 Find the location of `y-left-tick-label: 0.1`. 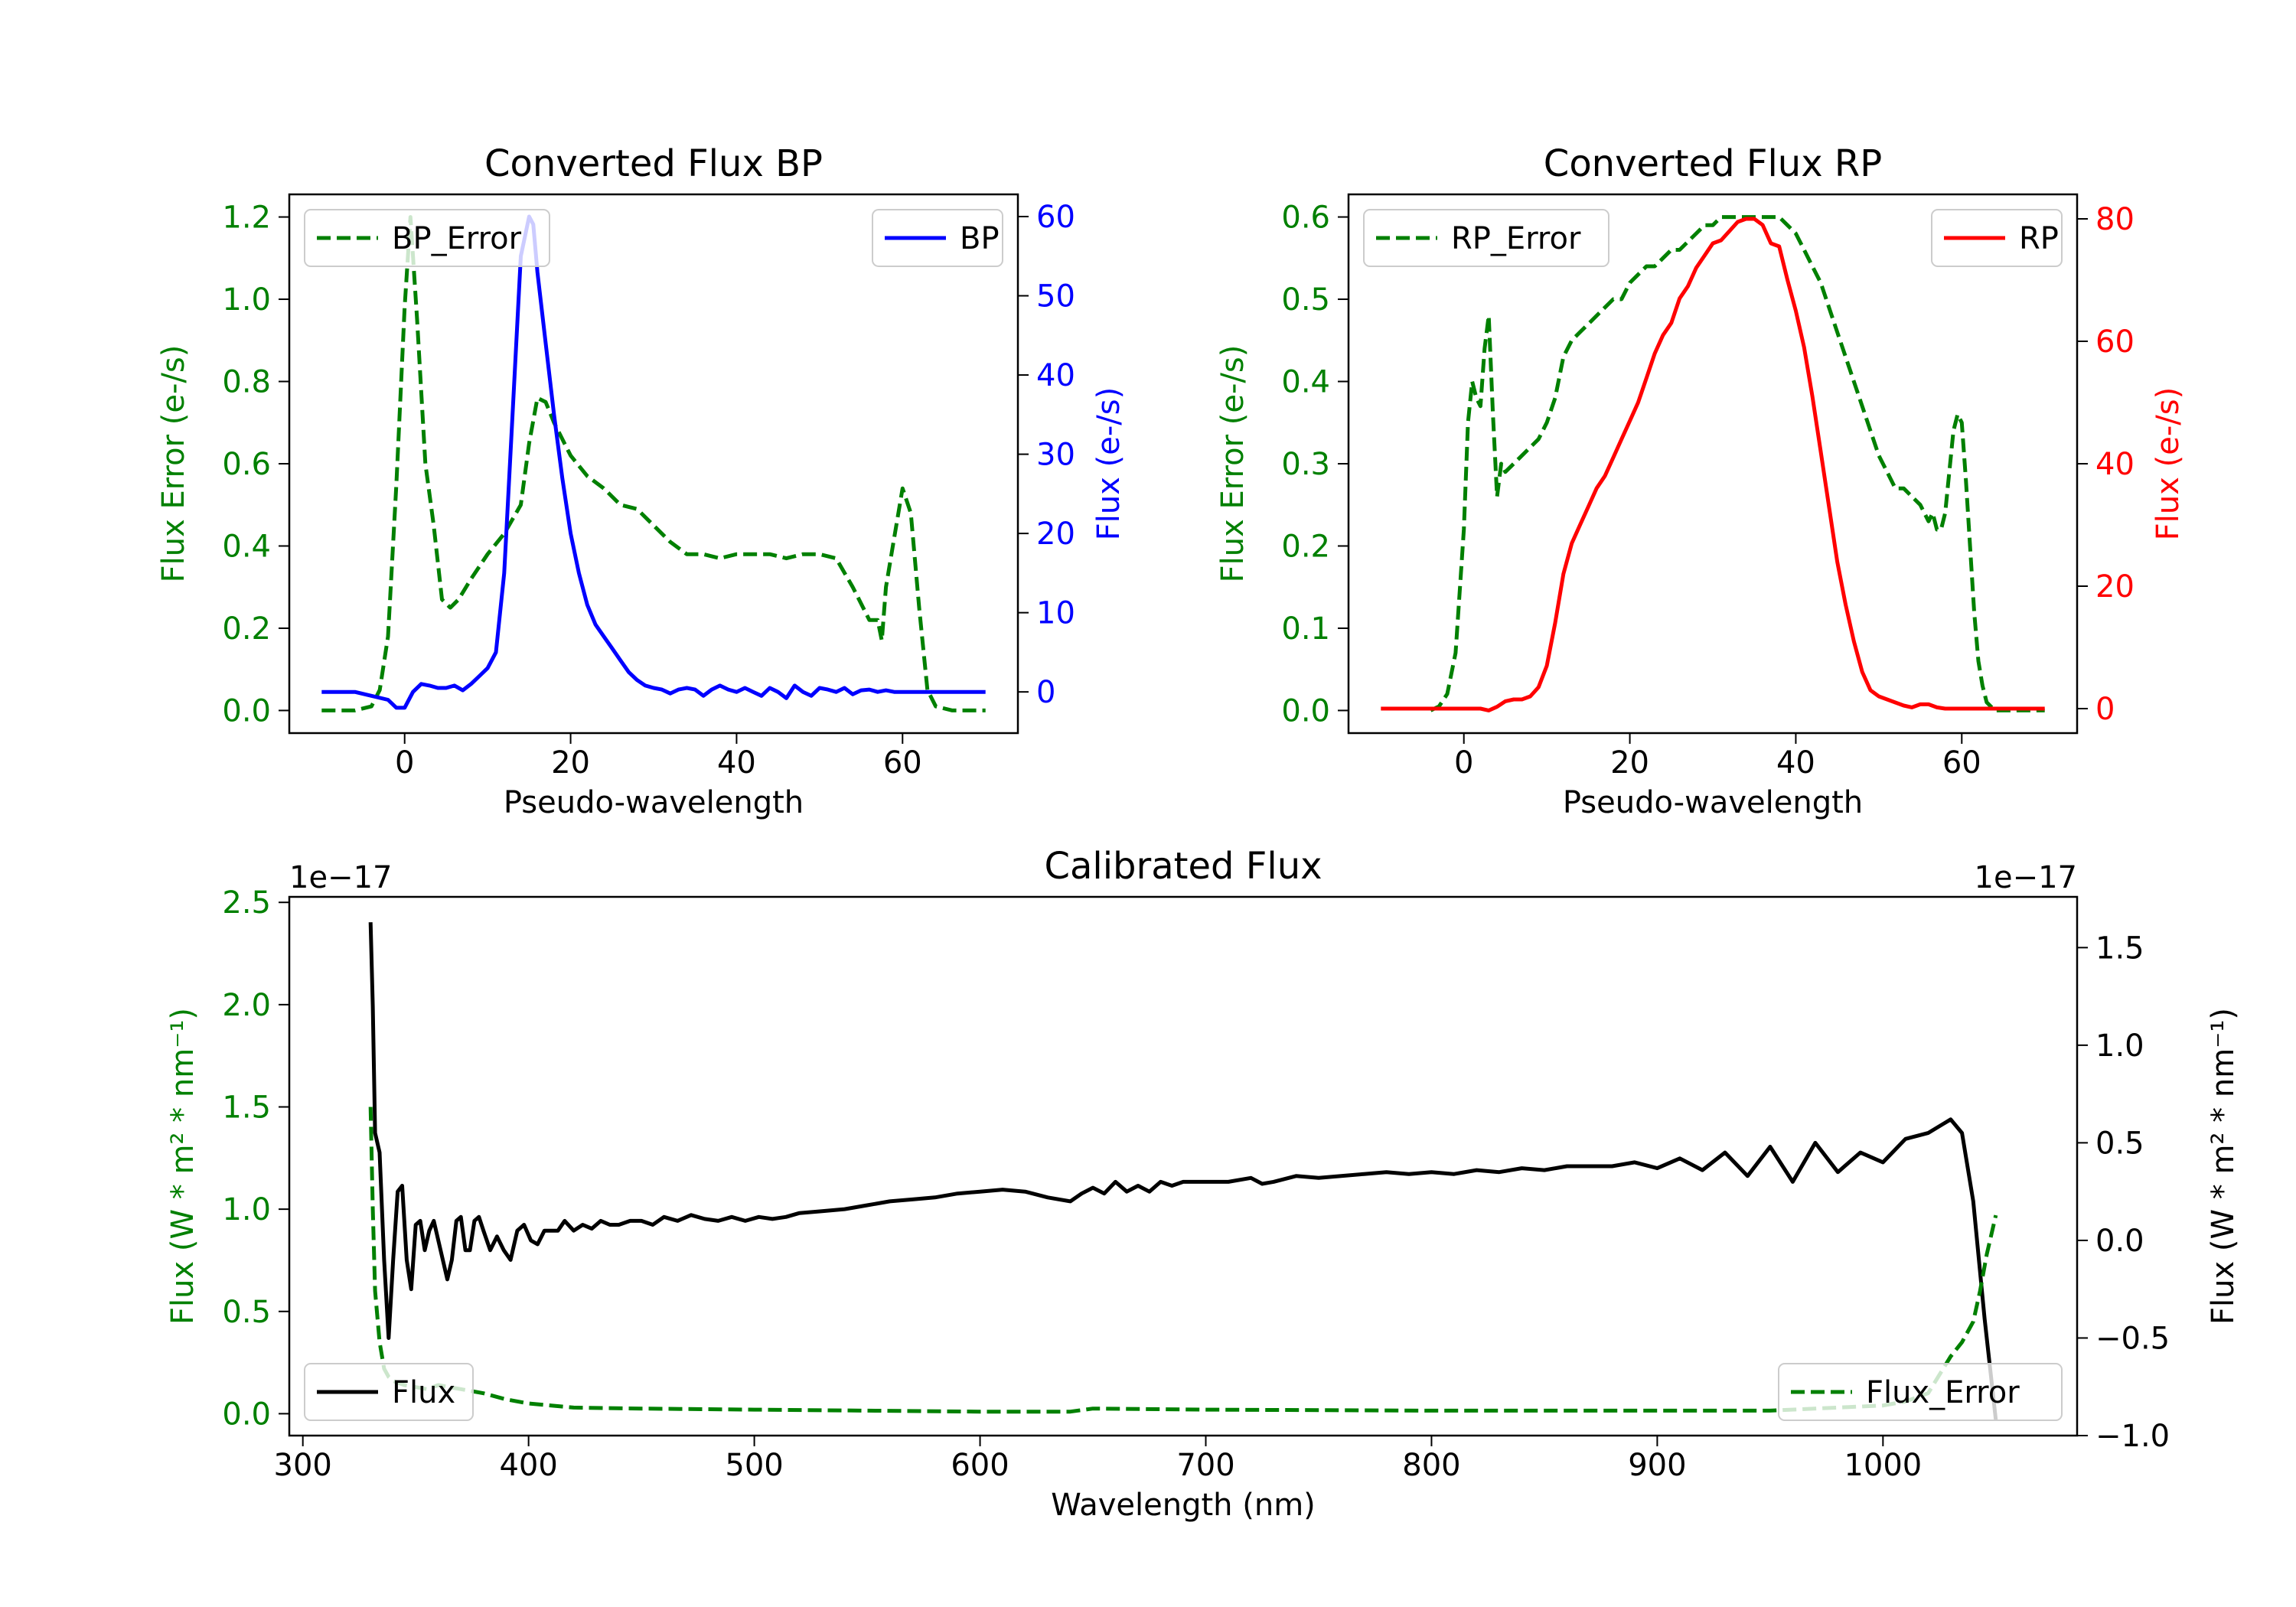

y-left-tick-label: 0.1 is located at coordinates (1305, 629).